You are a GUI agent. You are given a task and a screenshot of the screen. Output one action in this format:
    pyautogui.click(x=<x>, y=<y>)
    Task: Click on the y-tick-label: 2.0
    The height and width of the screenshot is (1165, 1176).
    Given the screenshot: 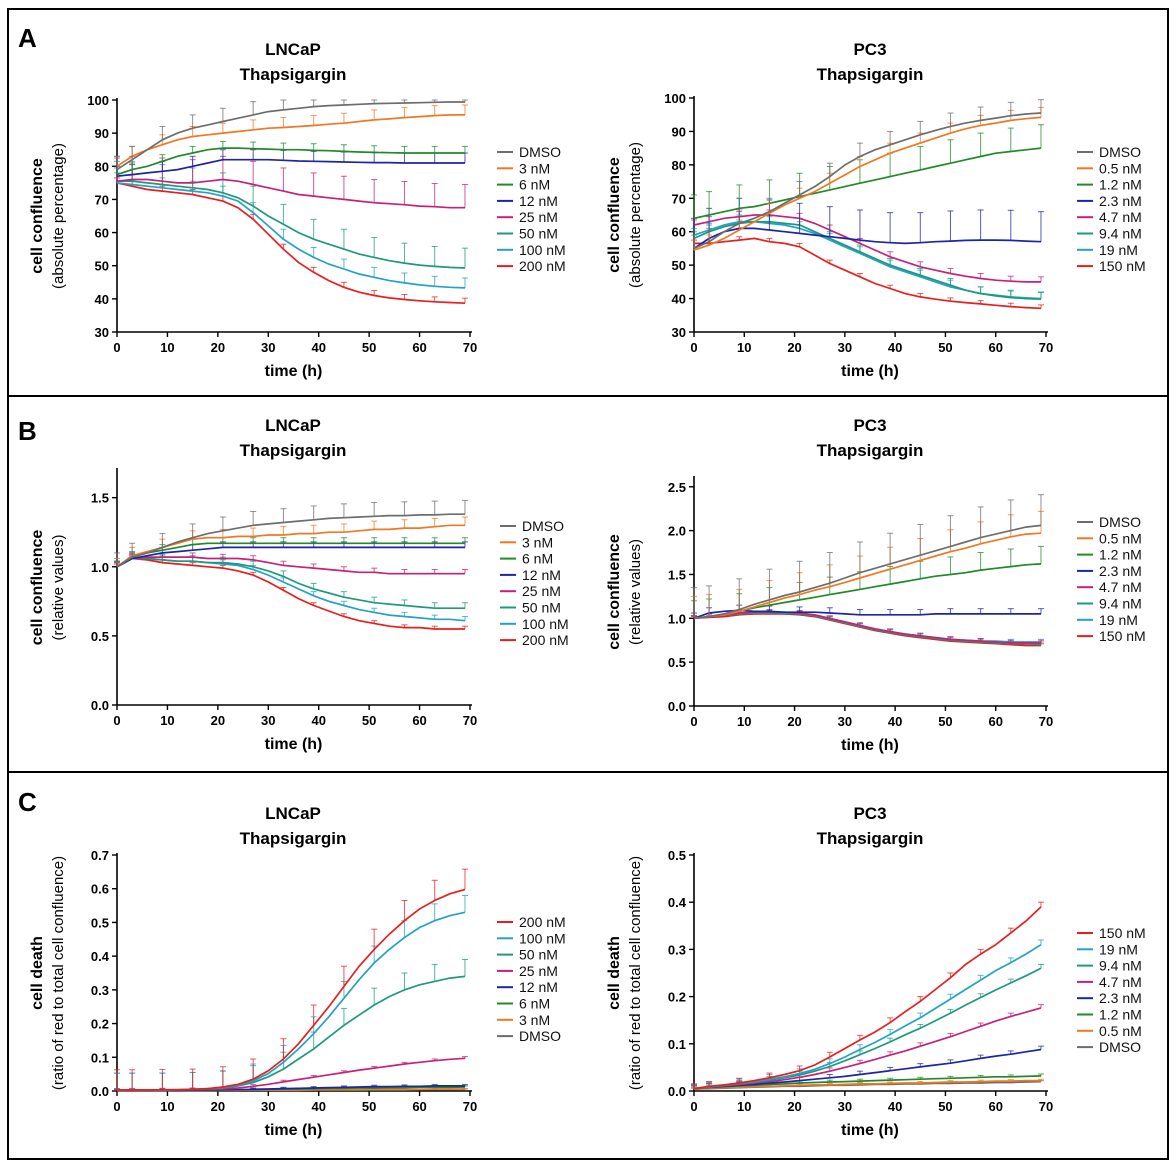 What is the action you would take?
    pyautogui.click(x=677, y=531)
    